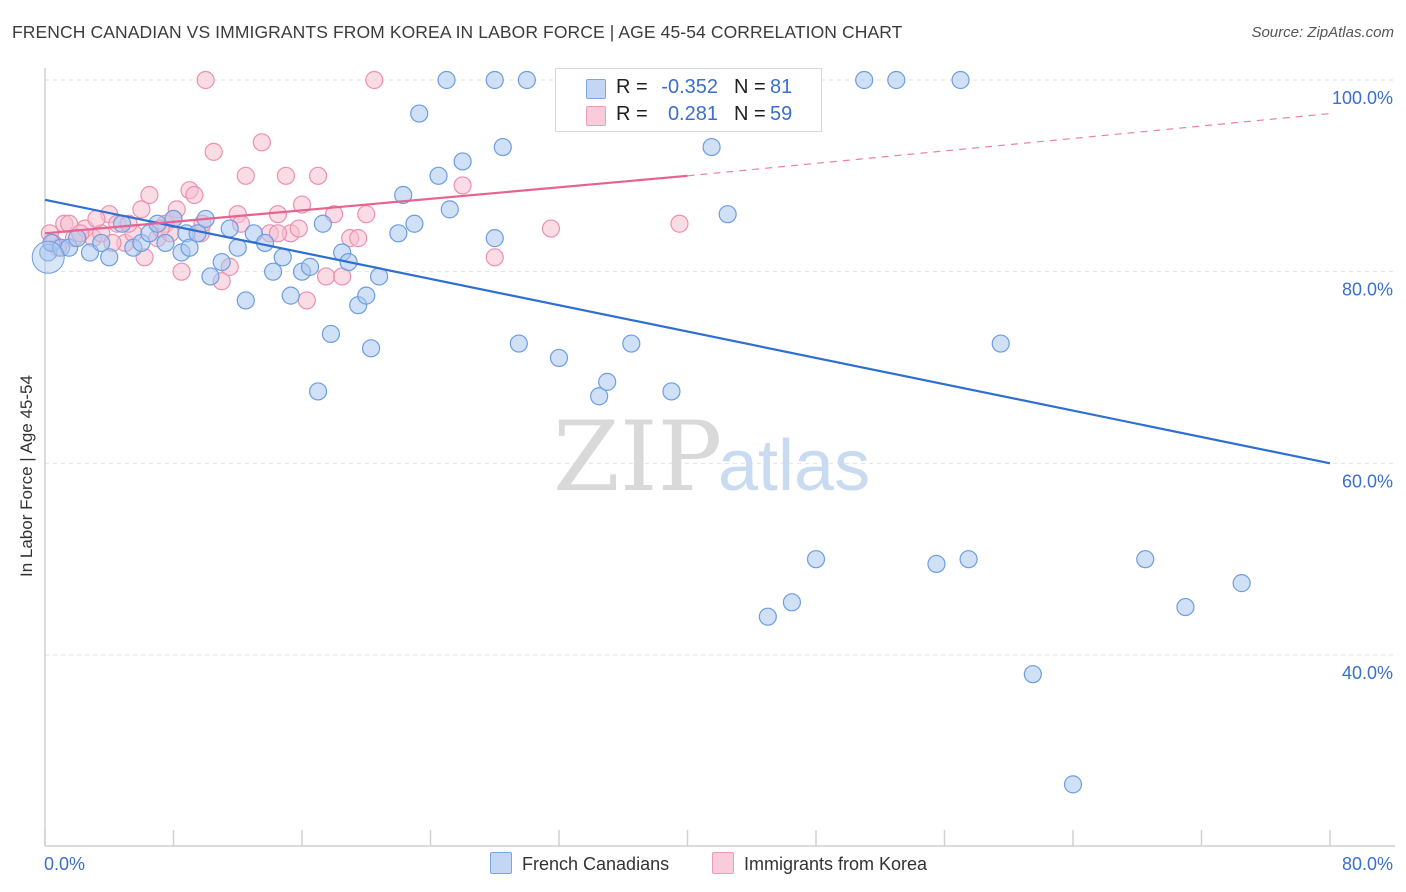 The height and width of the screenshot is (892, 1406). I want to click on y-tick-label: 80.0%, so click(1367, 290).